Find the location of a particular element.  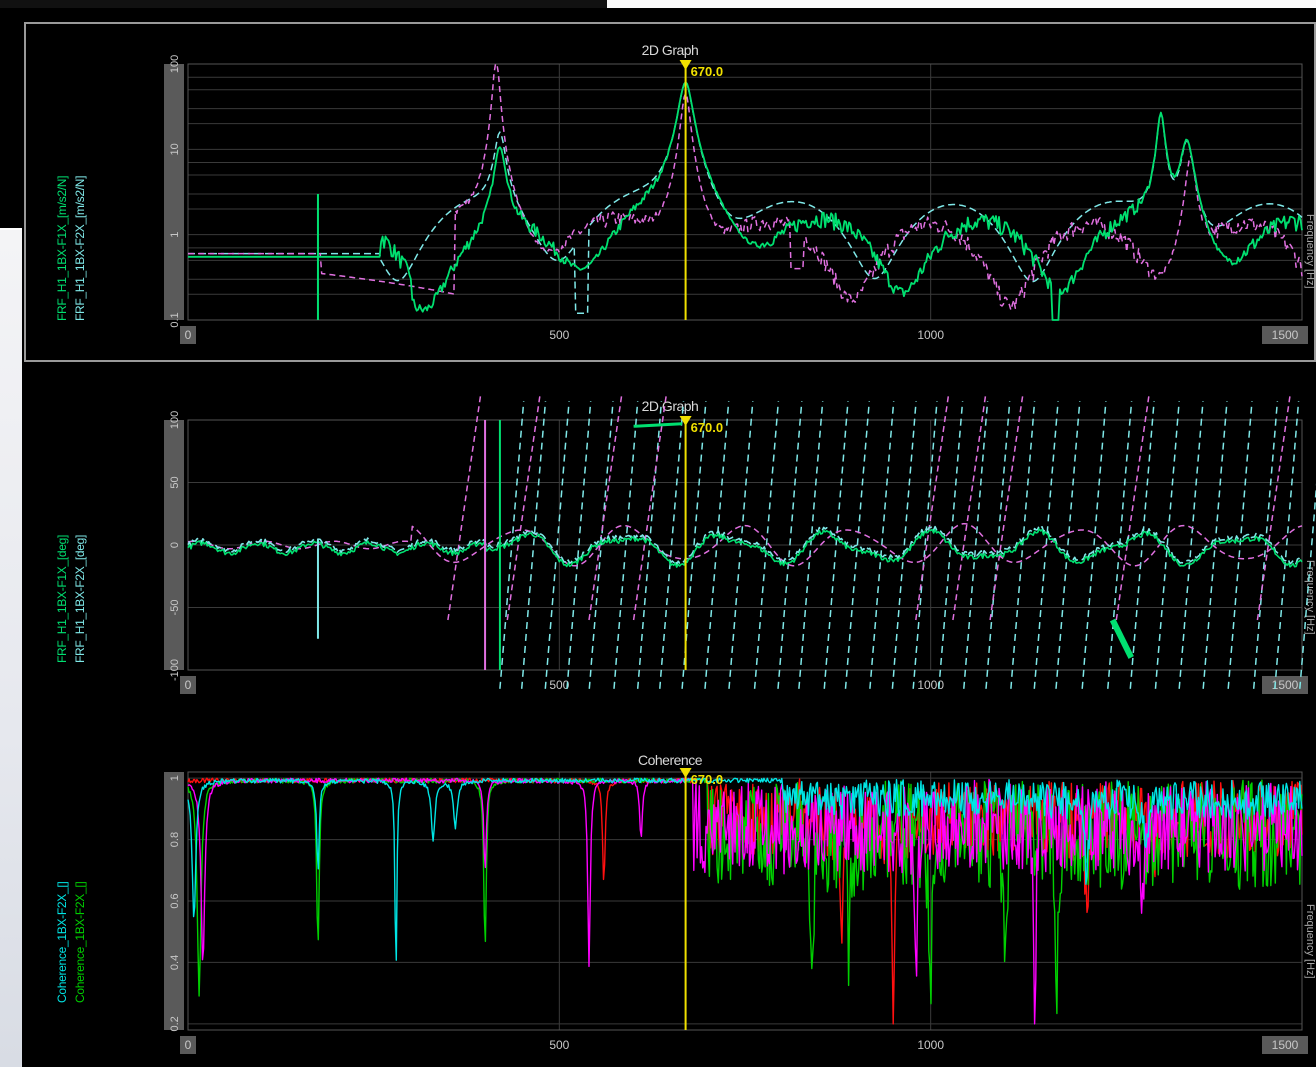

y-tick-label: -100 is located at coordinates (175, 670).